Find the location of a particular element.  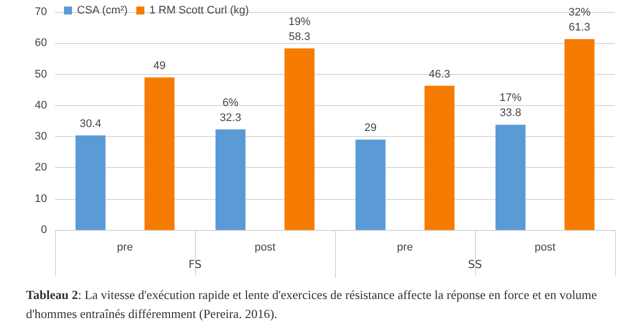

y-tick-label: 50 is located at coordinates (40, 74).